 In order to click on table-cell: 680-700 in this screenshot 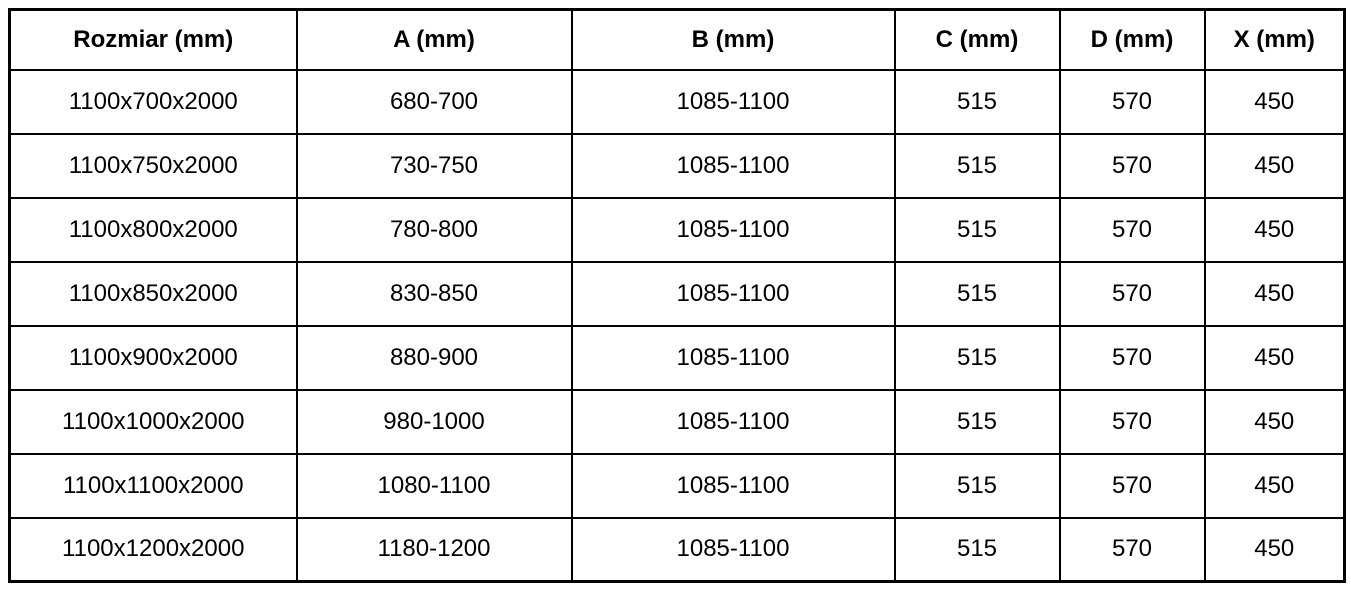, I will do `click(434, 101)`.